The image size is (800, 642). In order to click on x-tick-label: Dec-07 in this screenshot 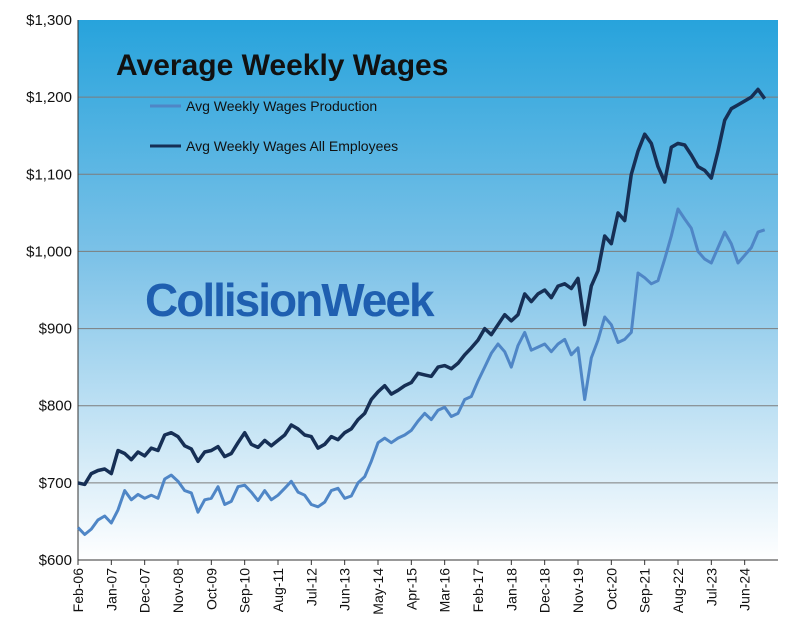, I will do `click(145, 590)`.